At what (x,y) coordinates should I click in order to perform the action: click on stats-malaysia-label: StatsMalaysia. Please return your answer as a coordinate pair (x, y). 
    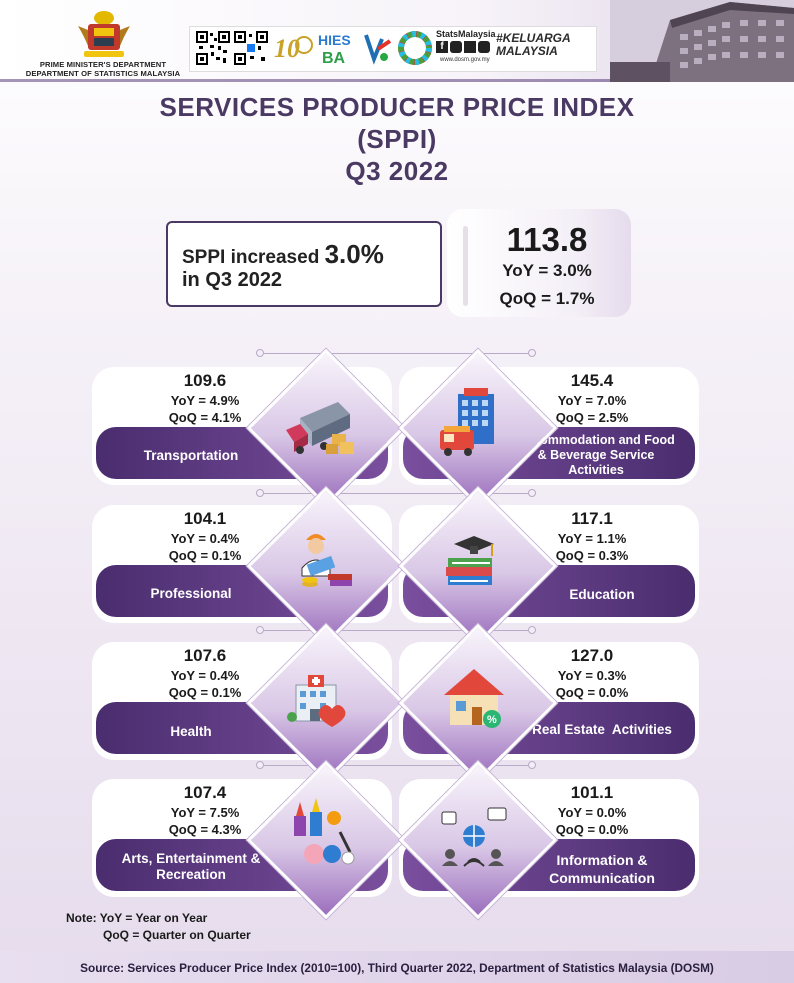
    Looking at the image, I should click on (466, 34).